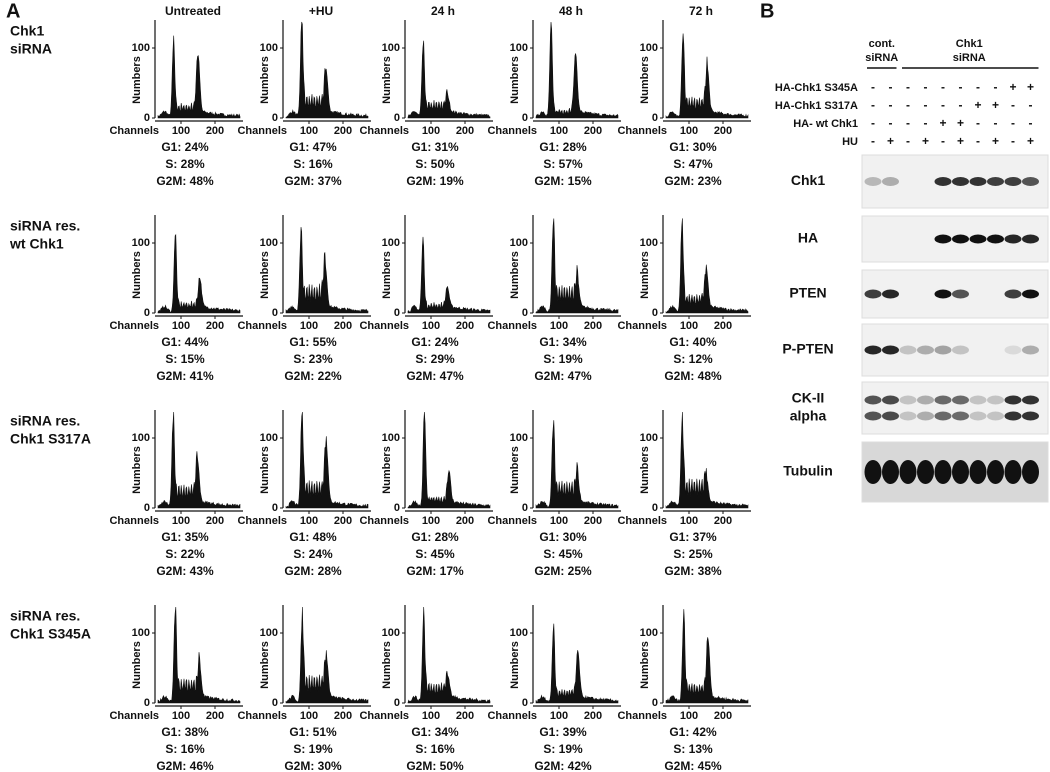  What do you see at coordinates (693, 147) in the screenshot?
I see `cell-cycle-percent: G1: 30%` at bounding box center [693, 147].